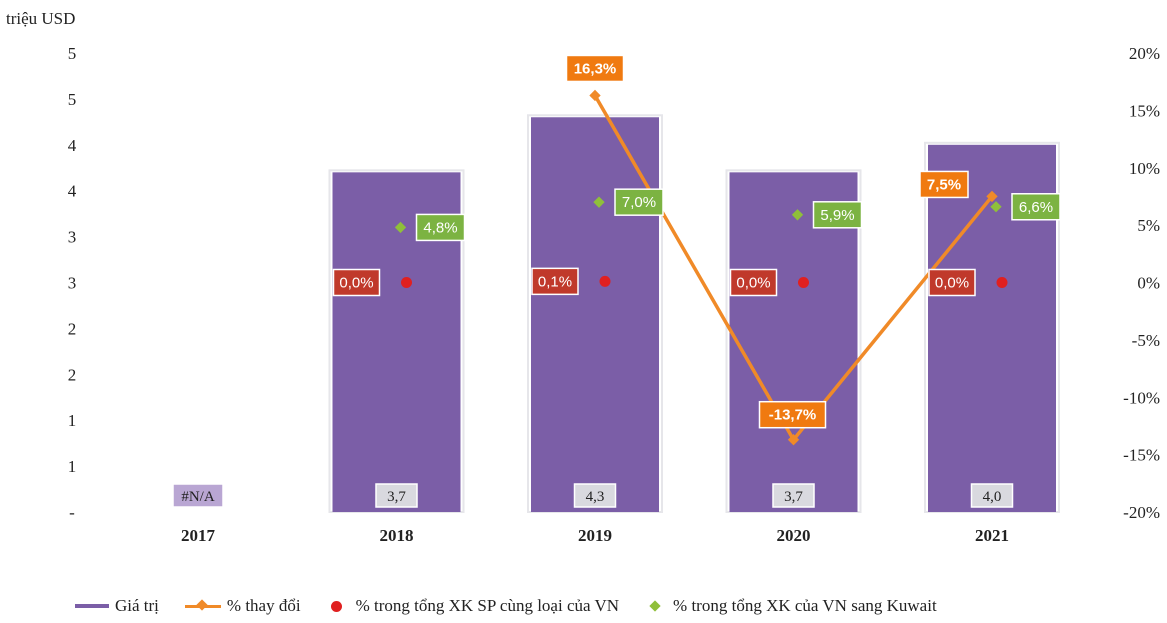 This screenshot has width=1167, height=623. Describe the element at coordinates (992, 535) in the screenshot. I see `x-tick-label: 2021` at that location.